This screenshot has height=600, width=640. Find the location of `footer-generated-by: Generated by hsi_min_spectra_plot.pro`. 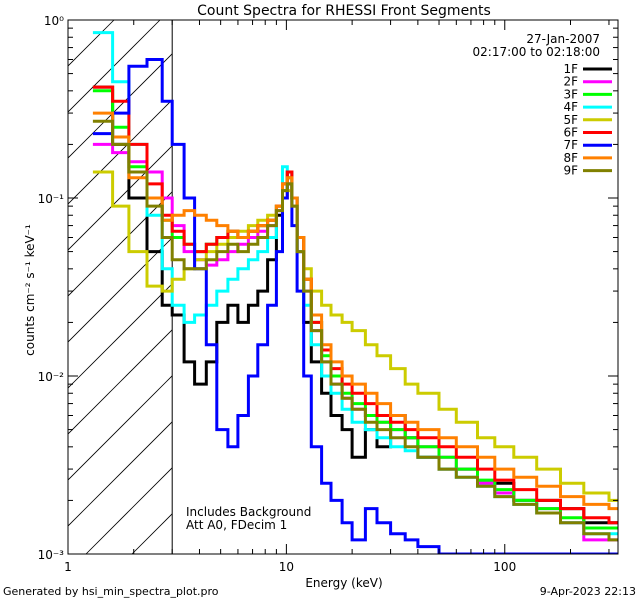

footer-generated-by: Generated by hsi_min_spectra_plot.pro is located at coordinates (111, 591).